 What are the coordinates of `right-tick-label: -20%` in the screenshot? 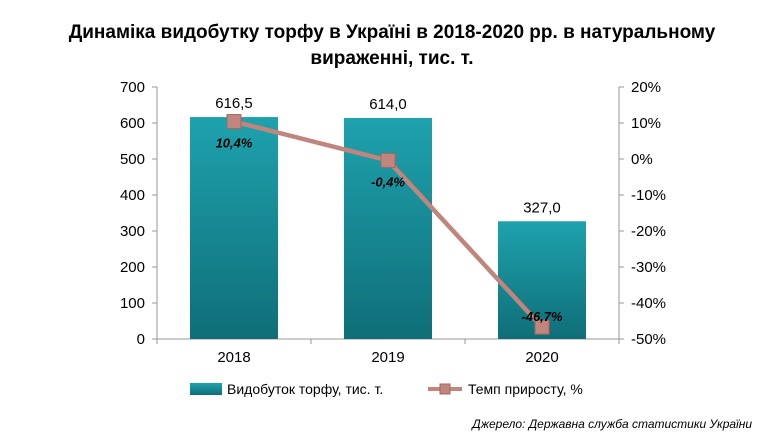 It's located at (648, 231).